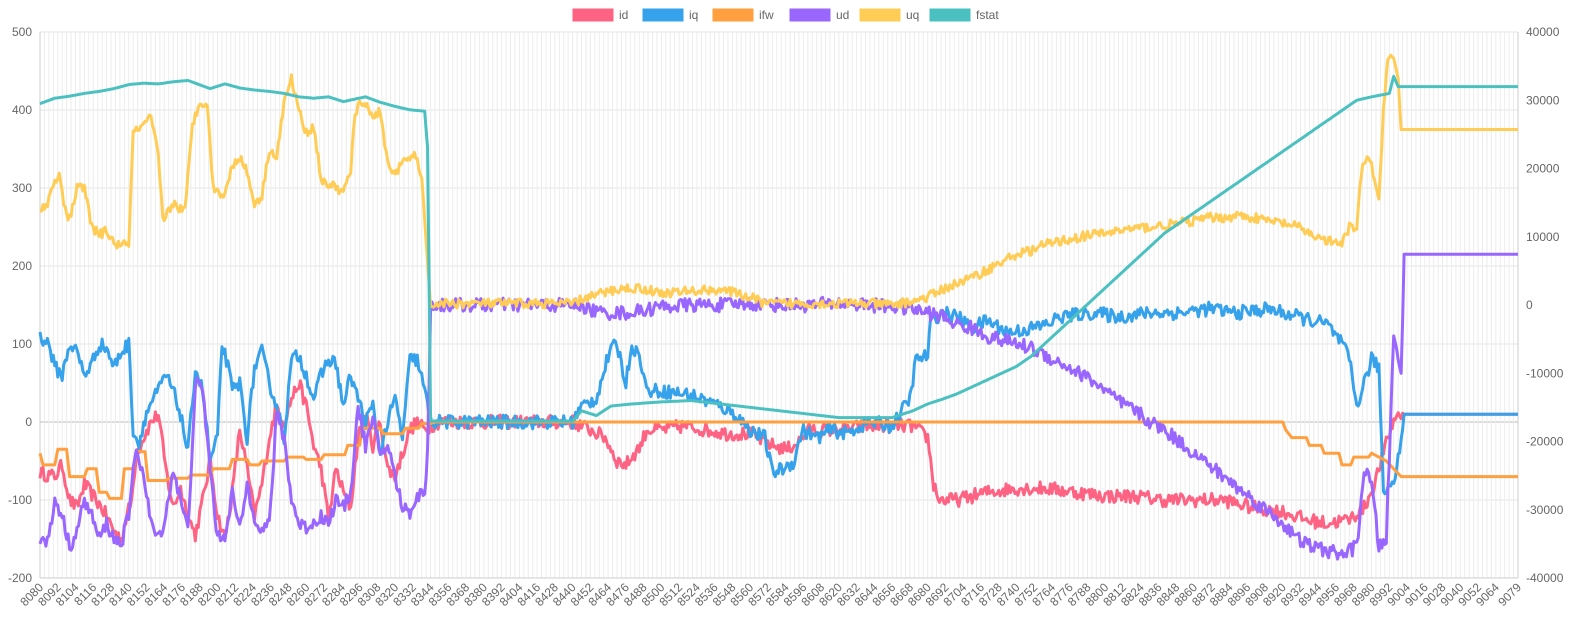 The width and height of the screenshot is (1584, 633). What do you see at coordinates (1509, 594) in the screenshot?
I see `x-tick-label: 9079` at bounding box center [1509, 594].